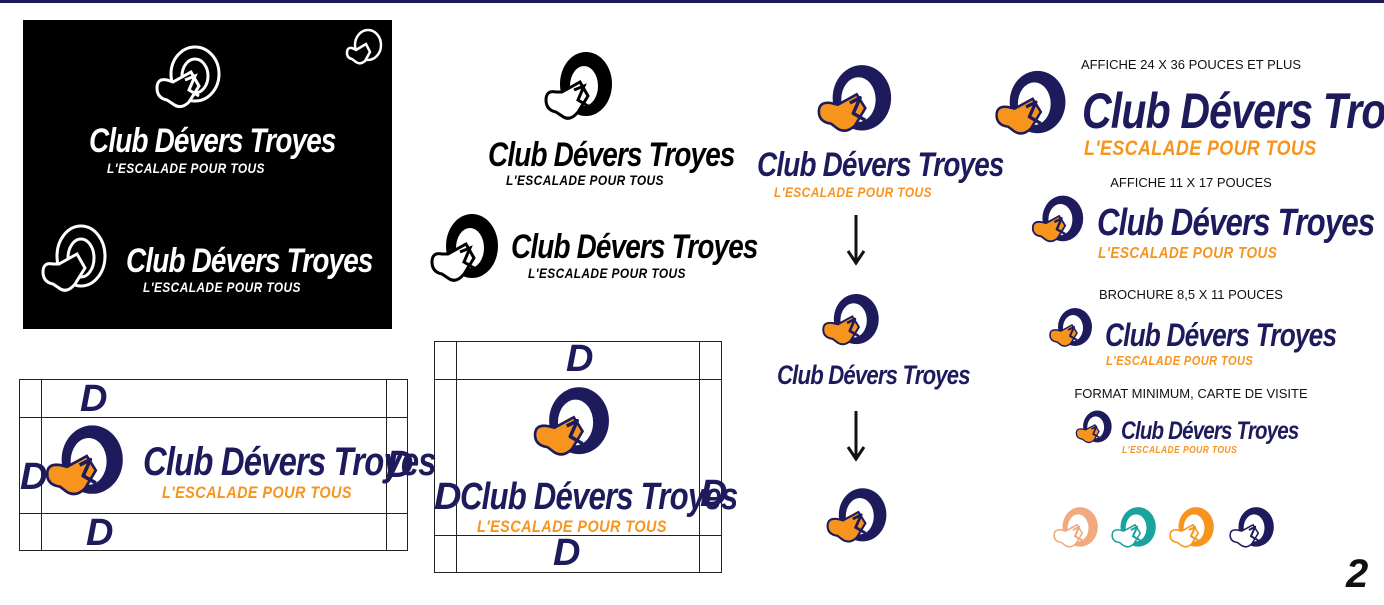  Describe the element at coordinates (1191, 64) in the screenshot. I see `size-caption: AFFICHE 24 X 36 POUCES ET PLUS` at that location.